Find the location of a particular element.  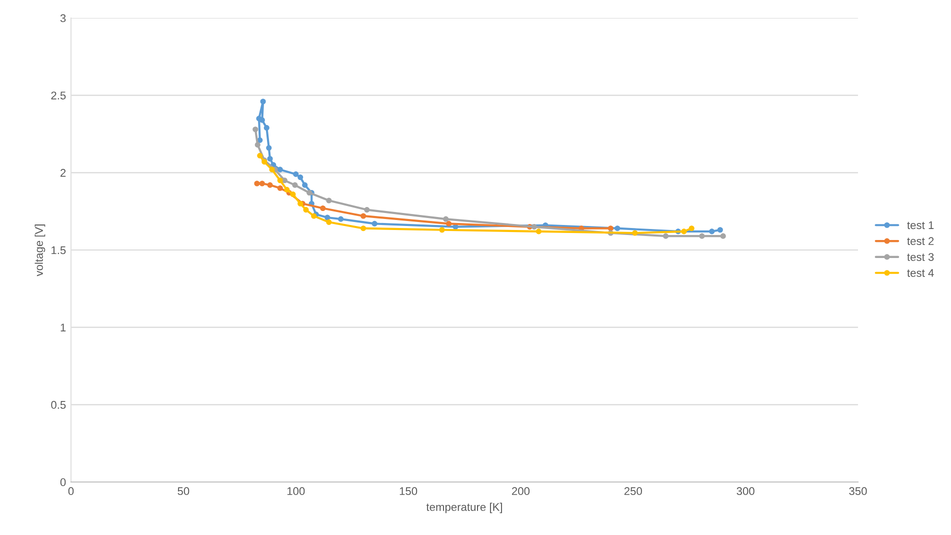

y-tick-label: 0.5 is located at coordinates (58, 404).